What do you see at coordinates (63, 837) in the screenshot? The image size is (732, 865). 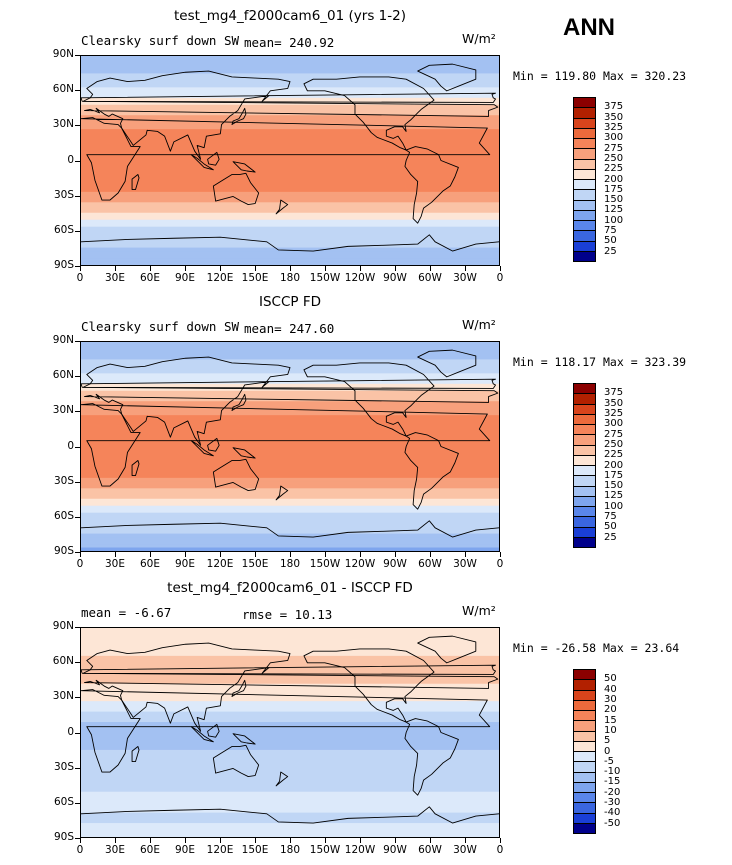 I see `lat-tick-label: 90S` at bounding box center [63, 837].